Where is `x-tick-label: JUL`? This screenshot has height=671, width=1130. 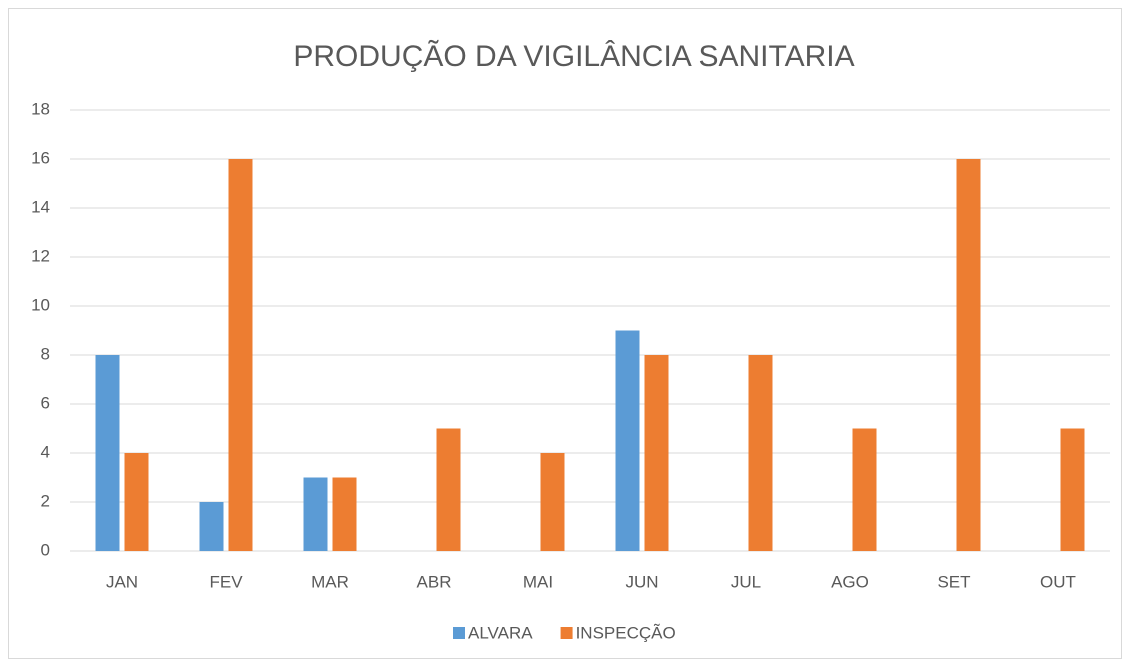
x-tick-label: JUL is located at coordinates (746, 581).